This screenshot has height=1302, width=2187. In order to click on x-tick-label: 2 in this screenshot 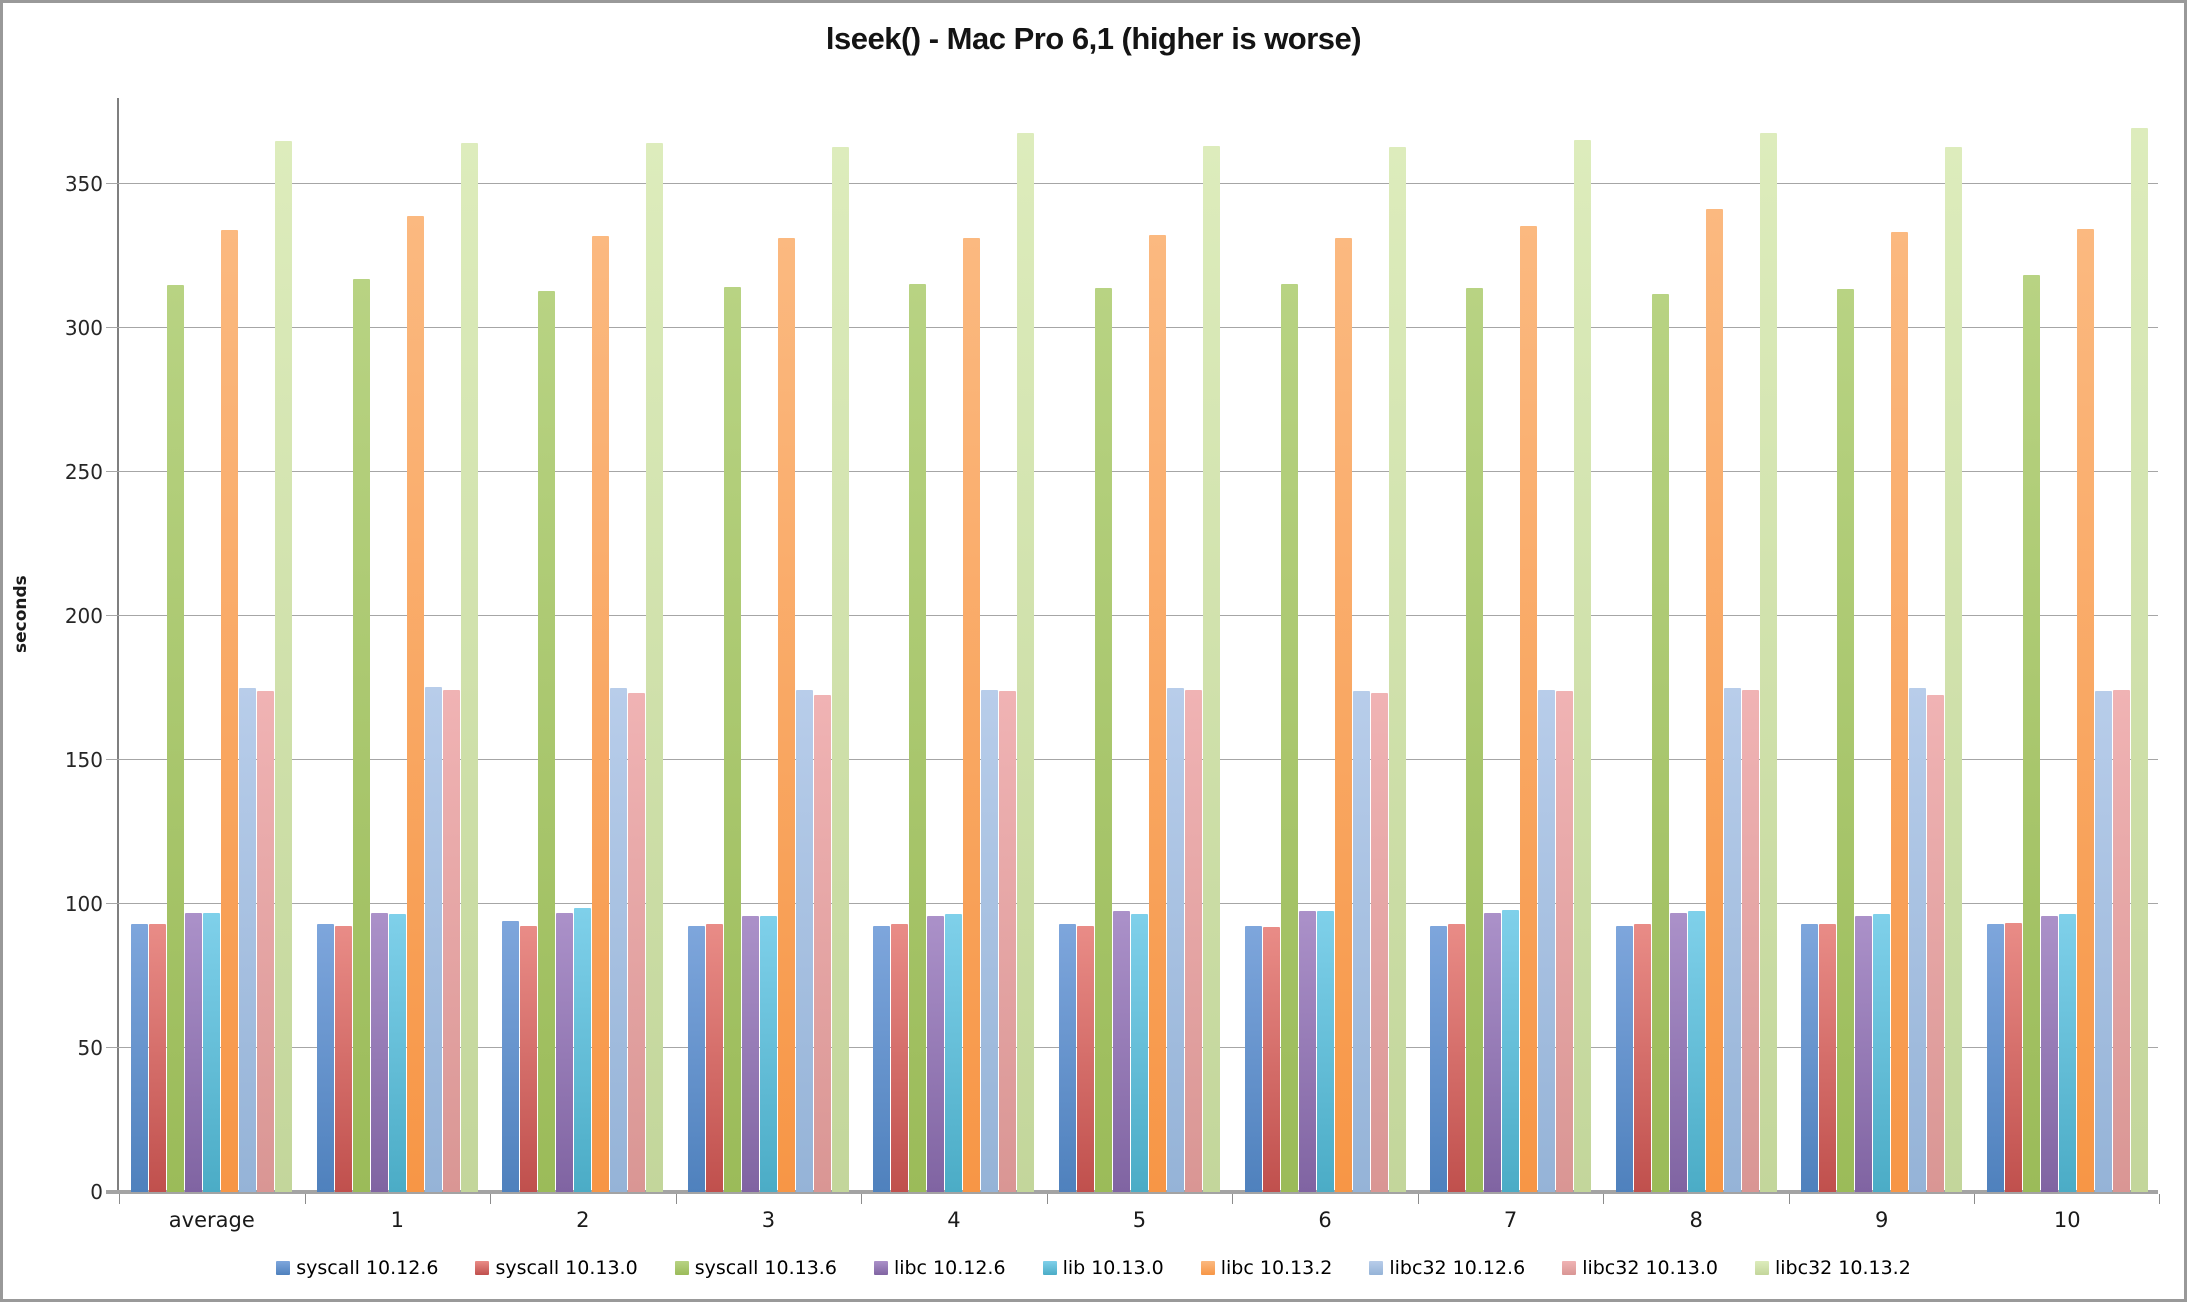, I will do `click(583, 1220)`.